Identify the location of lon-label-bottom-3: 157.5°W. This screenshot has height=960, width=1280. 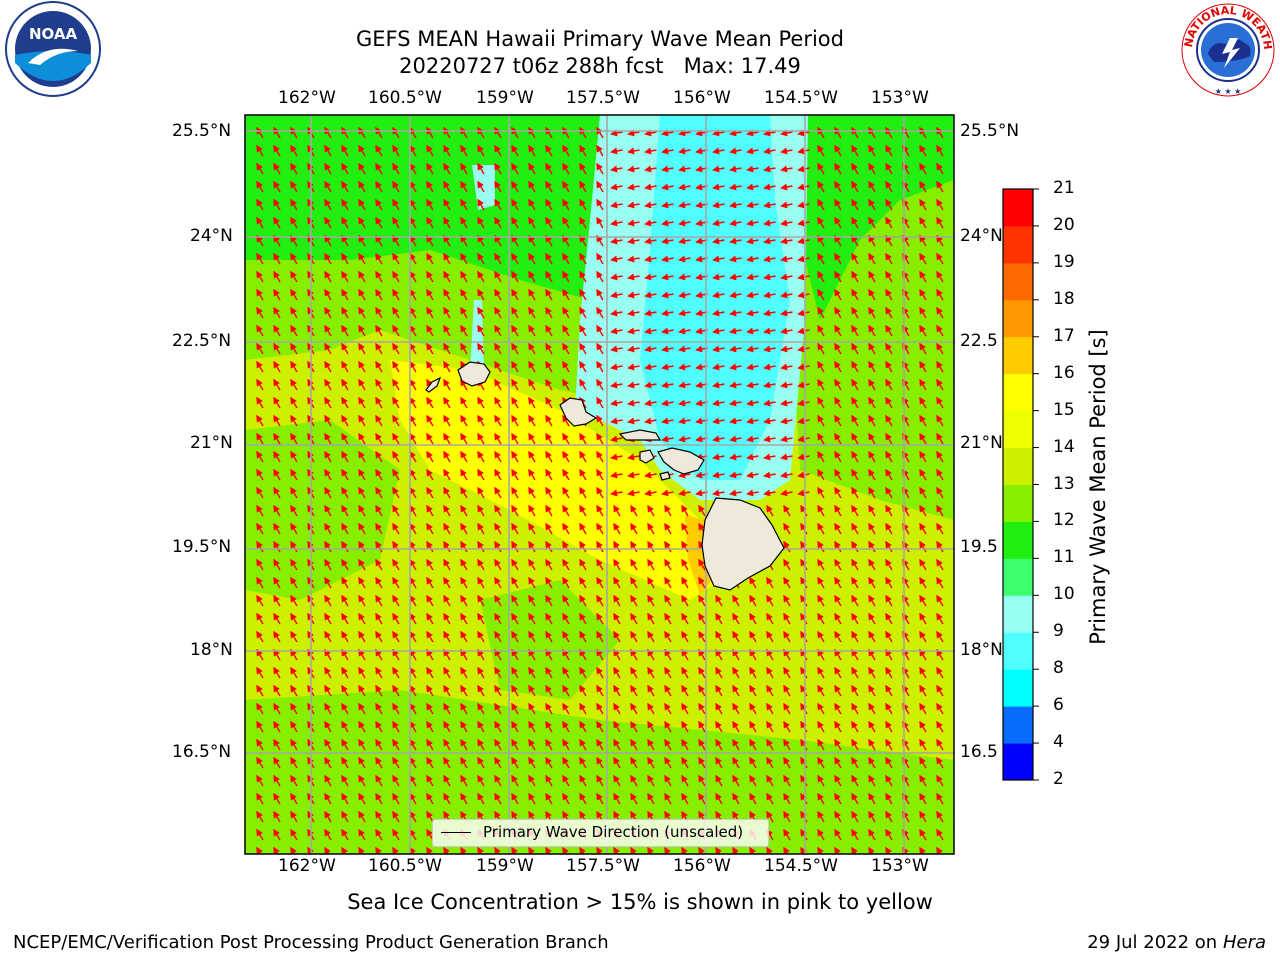
(603, 866).